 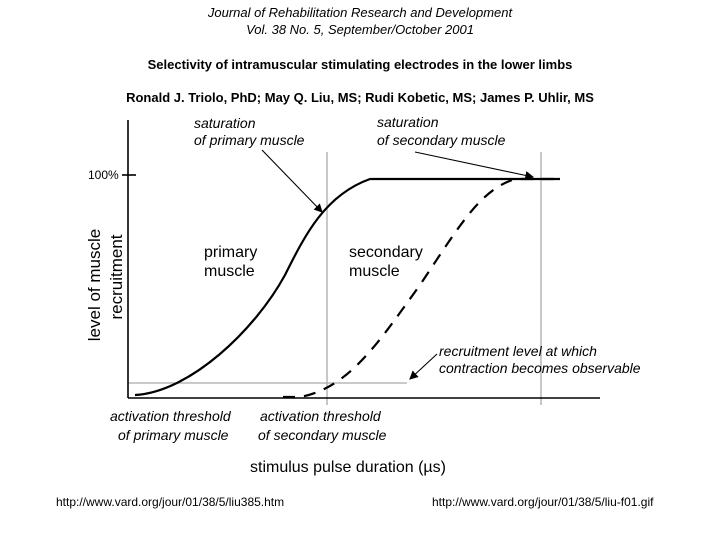 What do you see at coordinates (173, 435) in the screenshot?
I see `thr-primary-label-2: of primary muscle` at bounding box center [173, 435].